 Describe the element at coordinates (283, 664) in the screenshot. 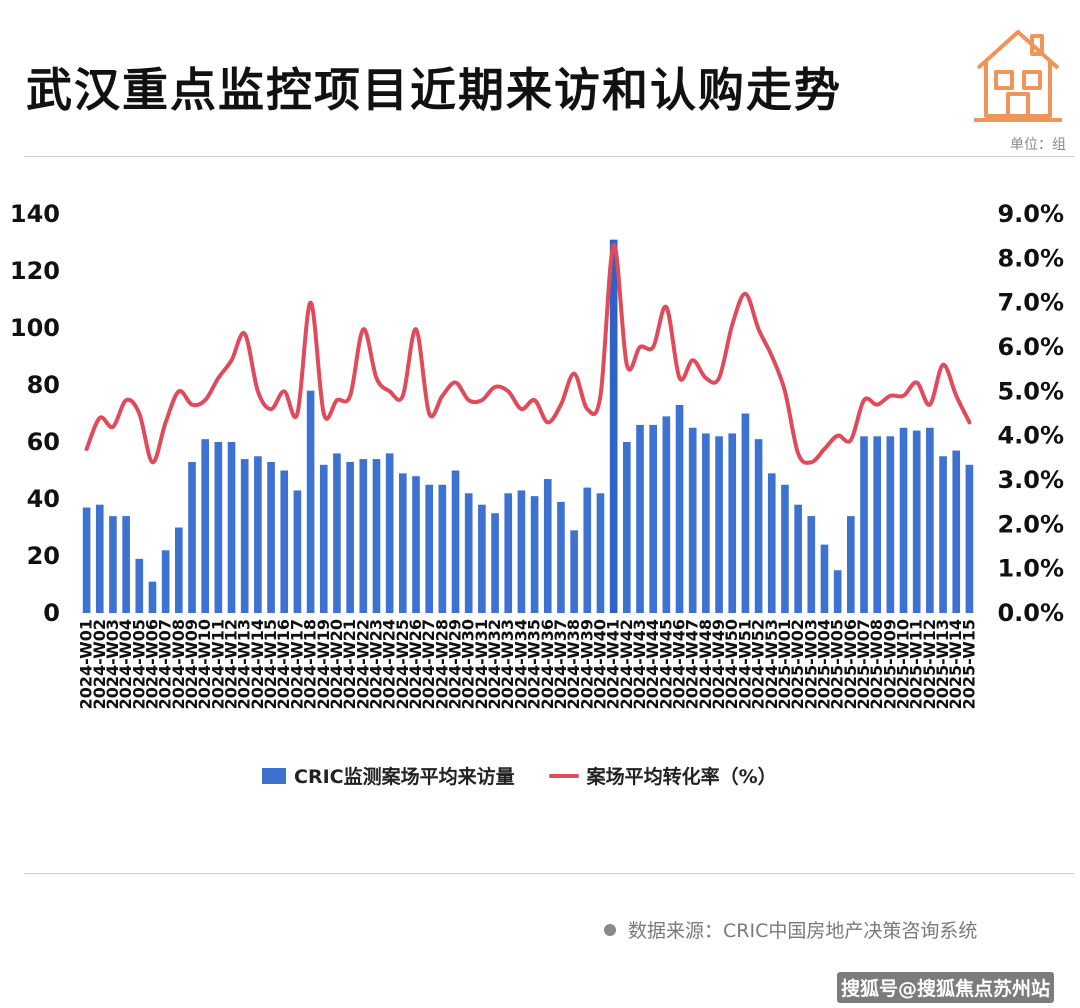

I see `x-tick-label: 2024-W16` at that location.